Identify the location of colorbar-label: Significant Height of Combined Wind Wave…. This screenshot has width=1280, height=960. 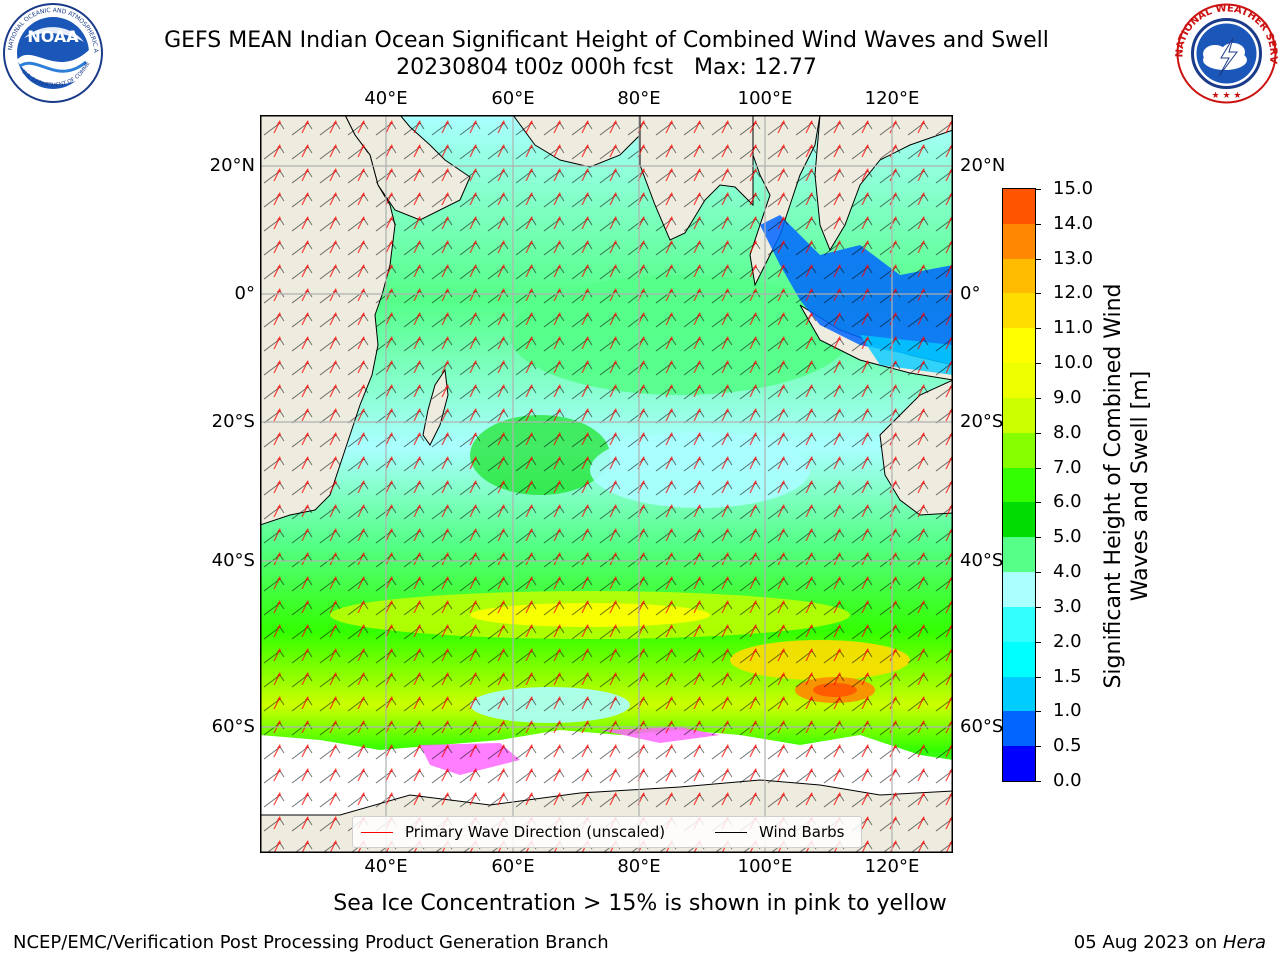
(1127, 486).